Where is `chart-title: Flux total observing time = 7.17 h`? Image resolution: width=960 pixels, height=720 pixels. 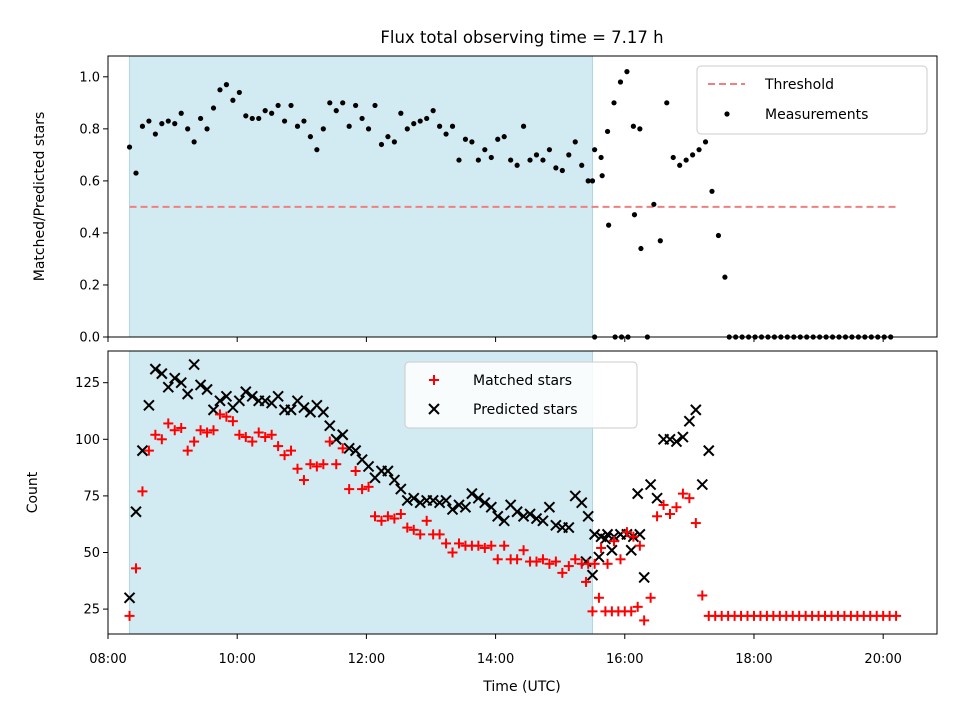 chart-title: Flux total observing time = 7.17 h is located at coordinates (521, 37).